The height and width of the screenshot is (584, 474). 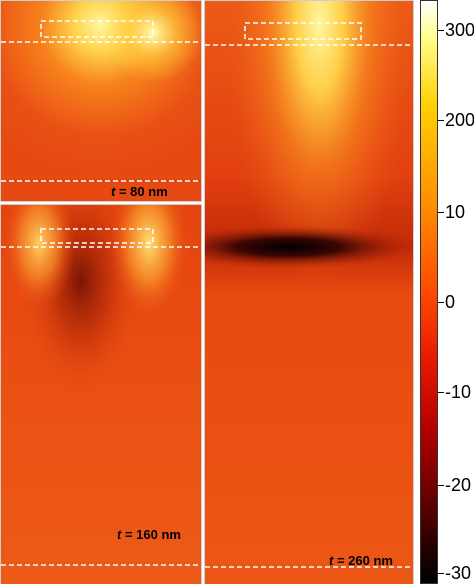 I want to click on thickness-label-80nm: t = 80 nm, so click(x=139, y=191).